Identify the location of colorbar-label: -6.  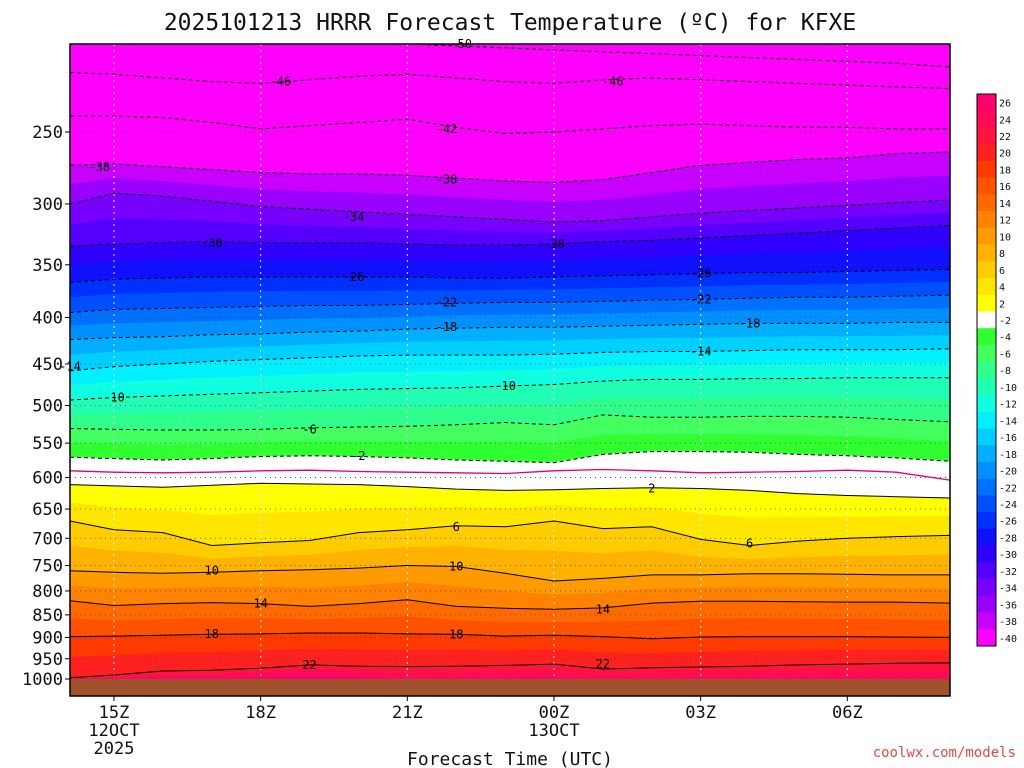
(1005, 355).